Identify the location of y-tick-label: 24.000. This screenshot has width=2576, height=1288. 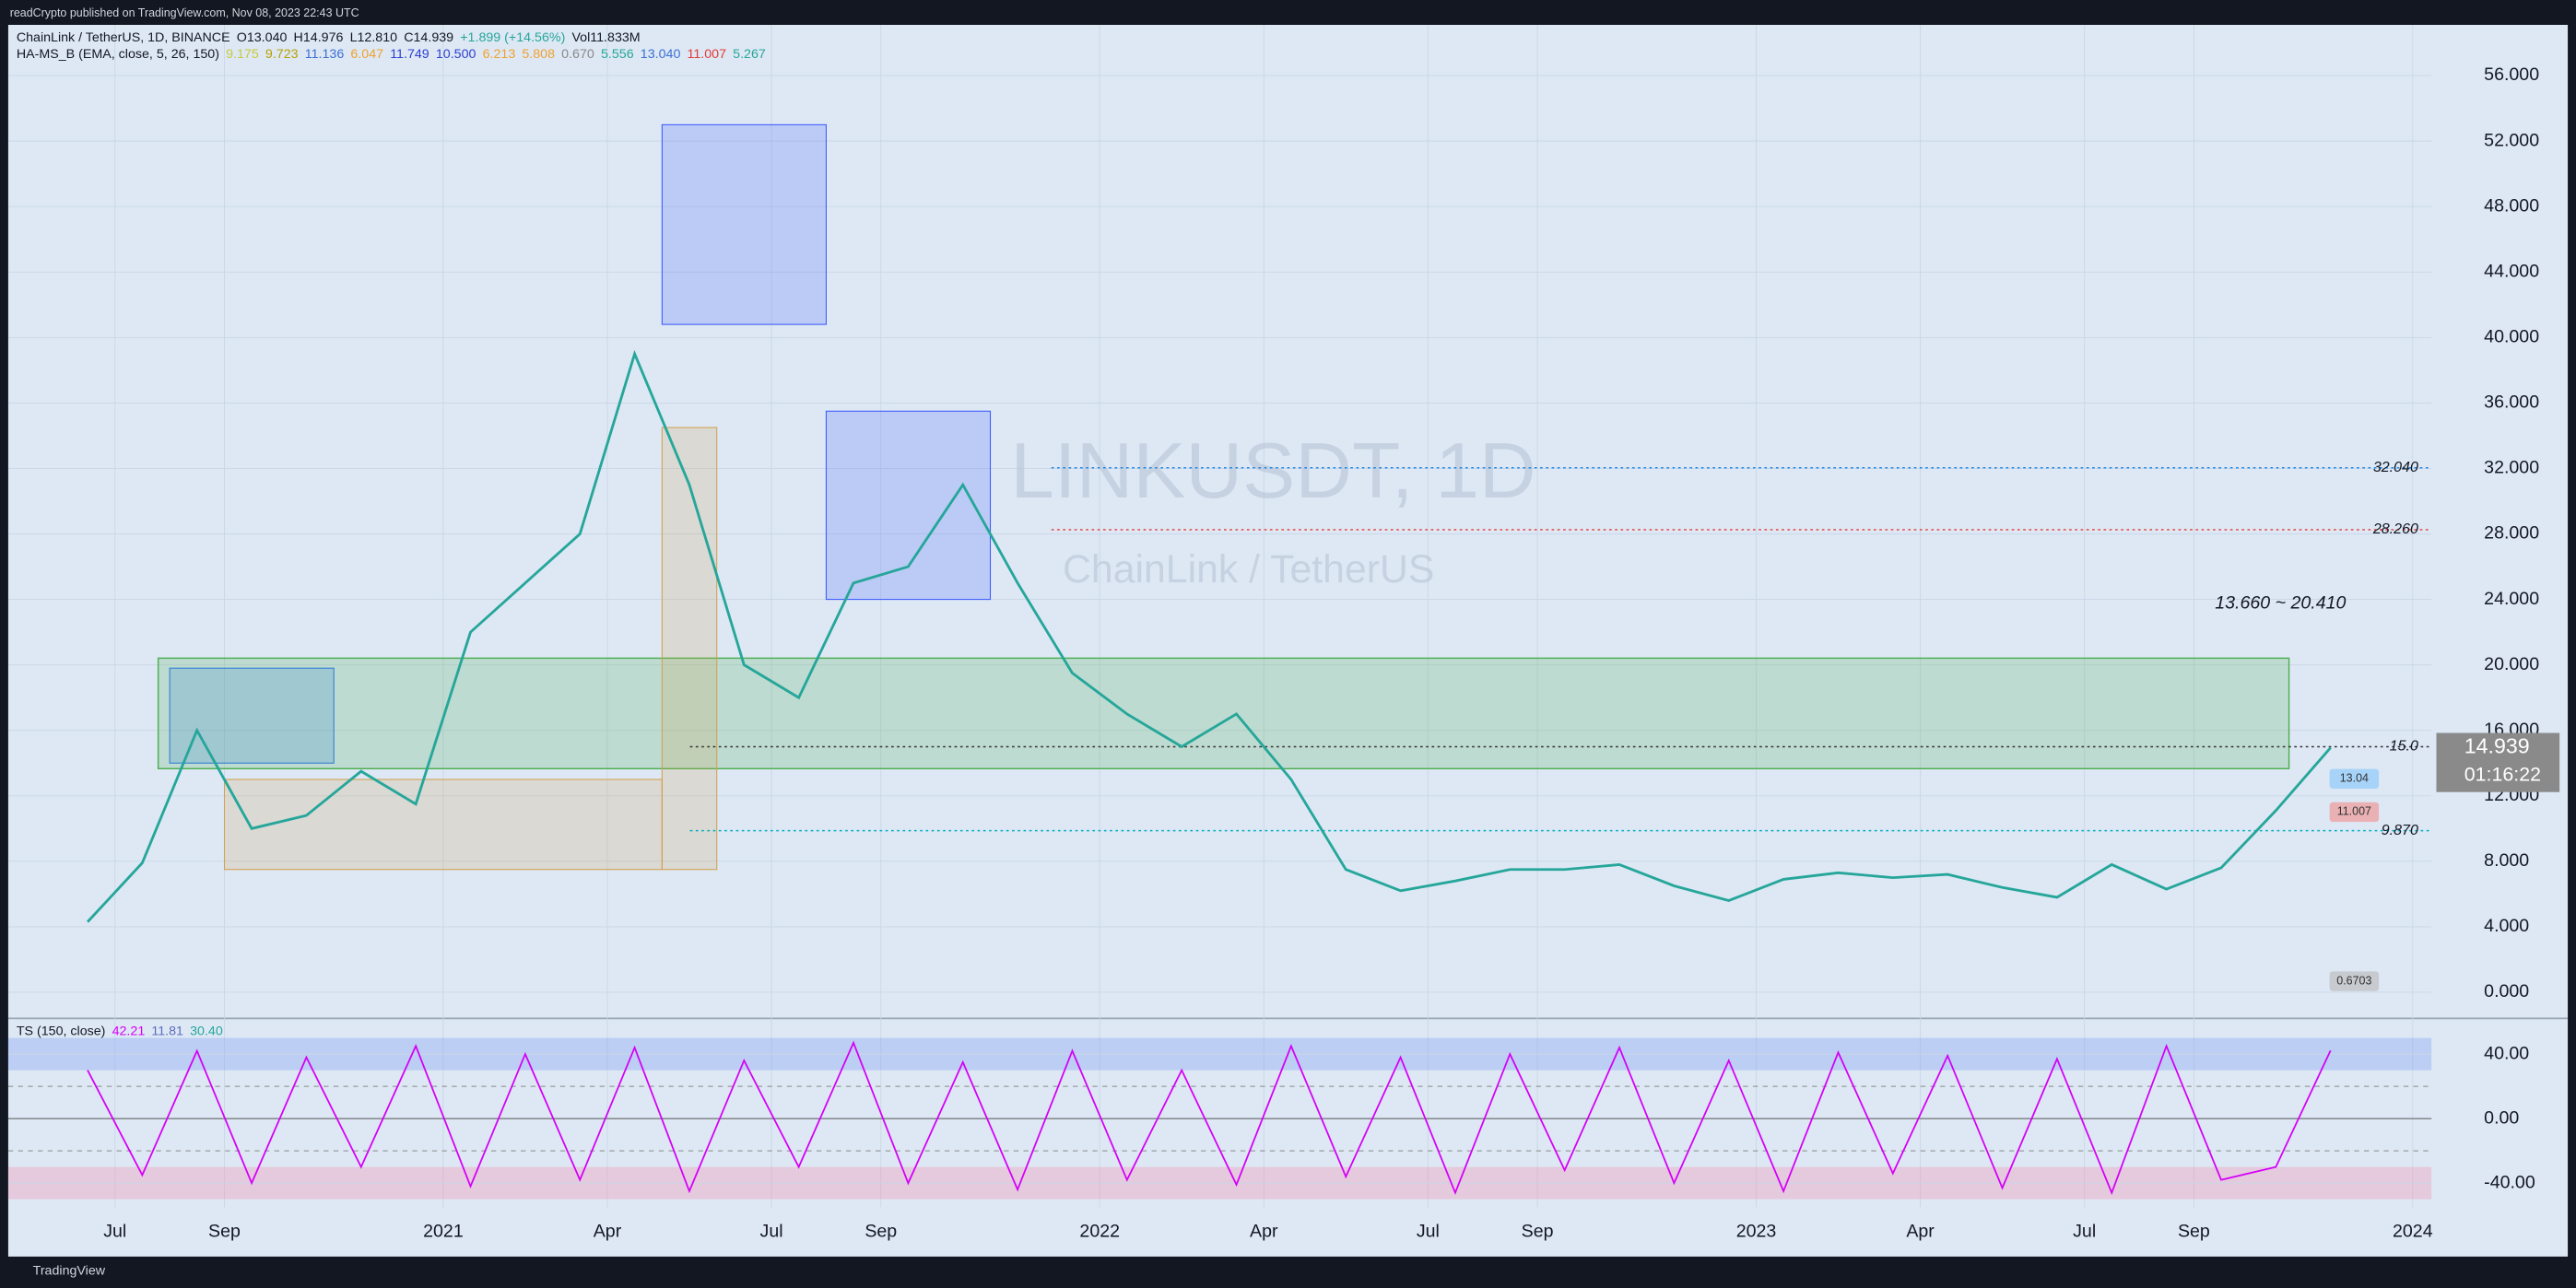
(2511, 599).